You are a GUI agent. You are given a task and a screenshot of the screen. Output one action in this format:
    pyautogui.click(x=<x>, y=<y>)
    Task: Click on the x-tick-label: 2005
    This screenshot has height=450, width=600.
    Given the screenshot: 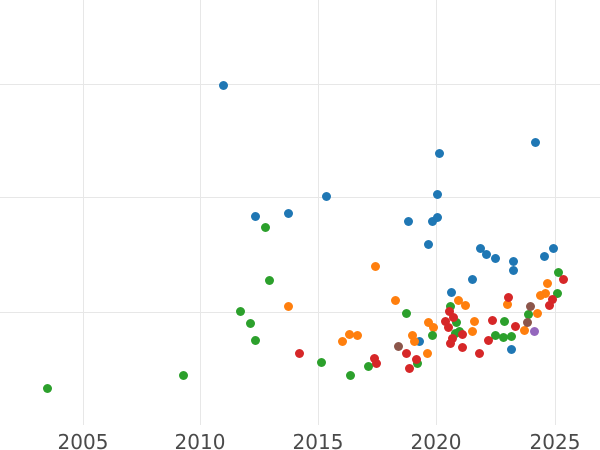 What is the action you would take?
    pyautogui.click(x=83, y=440)
    